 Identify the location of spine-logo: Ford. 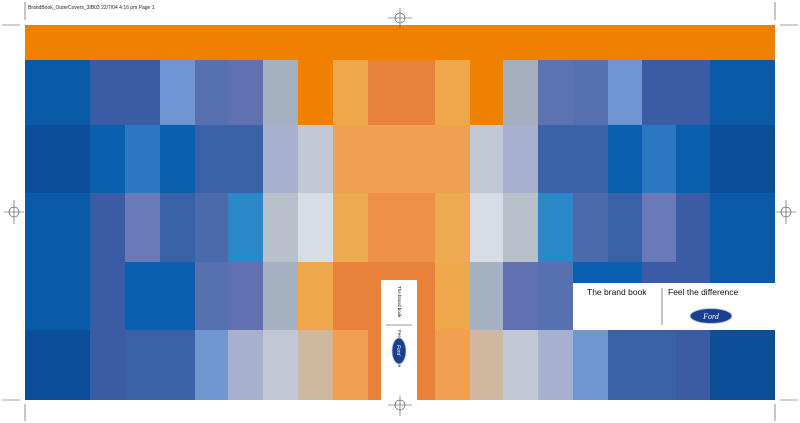
(399, 351).